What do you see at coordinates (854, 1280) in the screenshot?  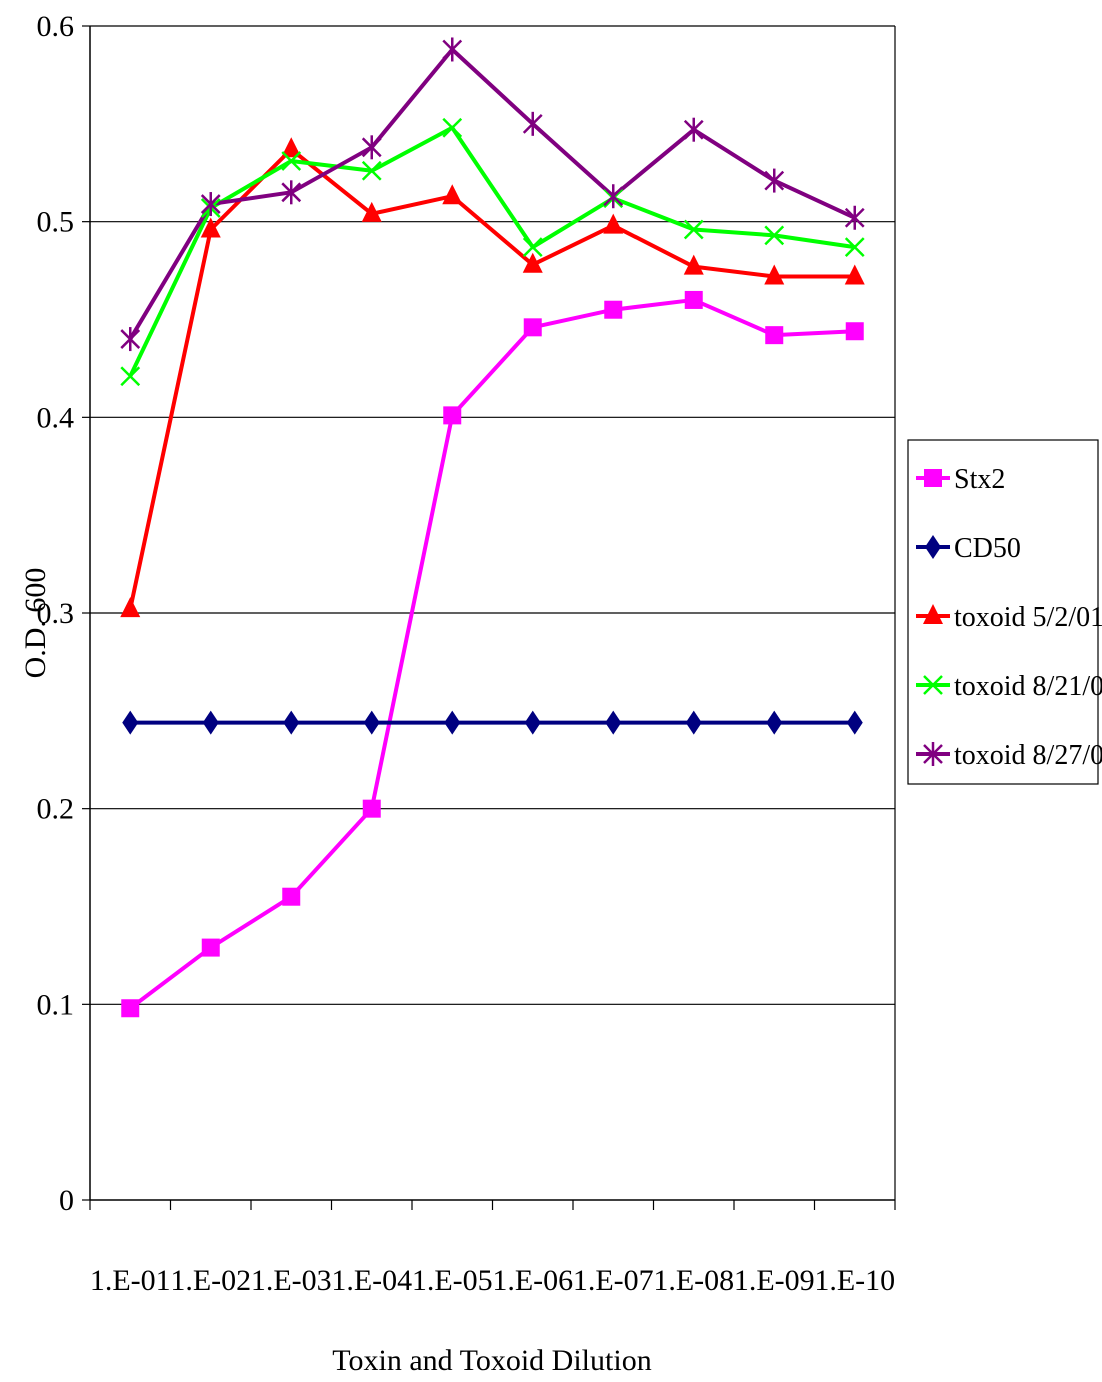 I see `x-tick-label: 1.E-10` at bounding box center [854, 1280].